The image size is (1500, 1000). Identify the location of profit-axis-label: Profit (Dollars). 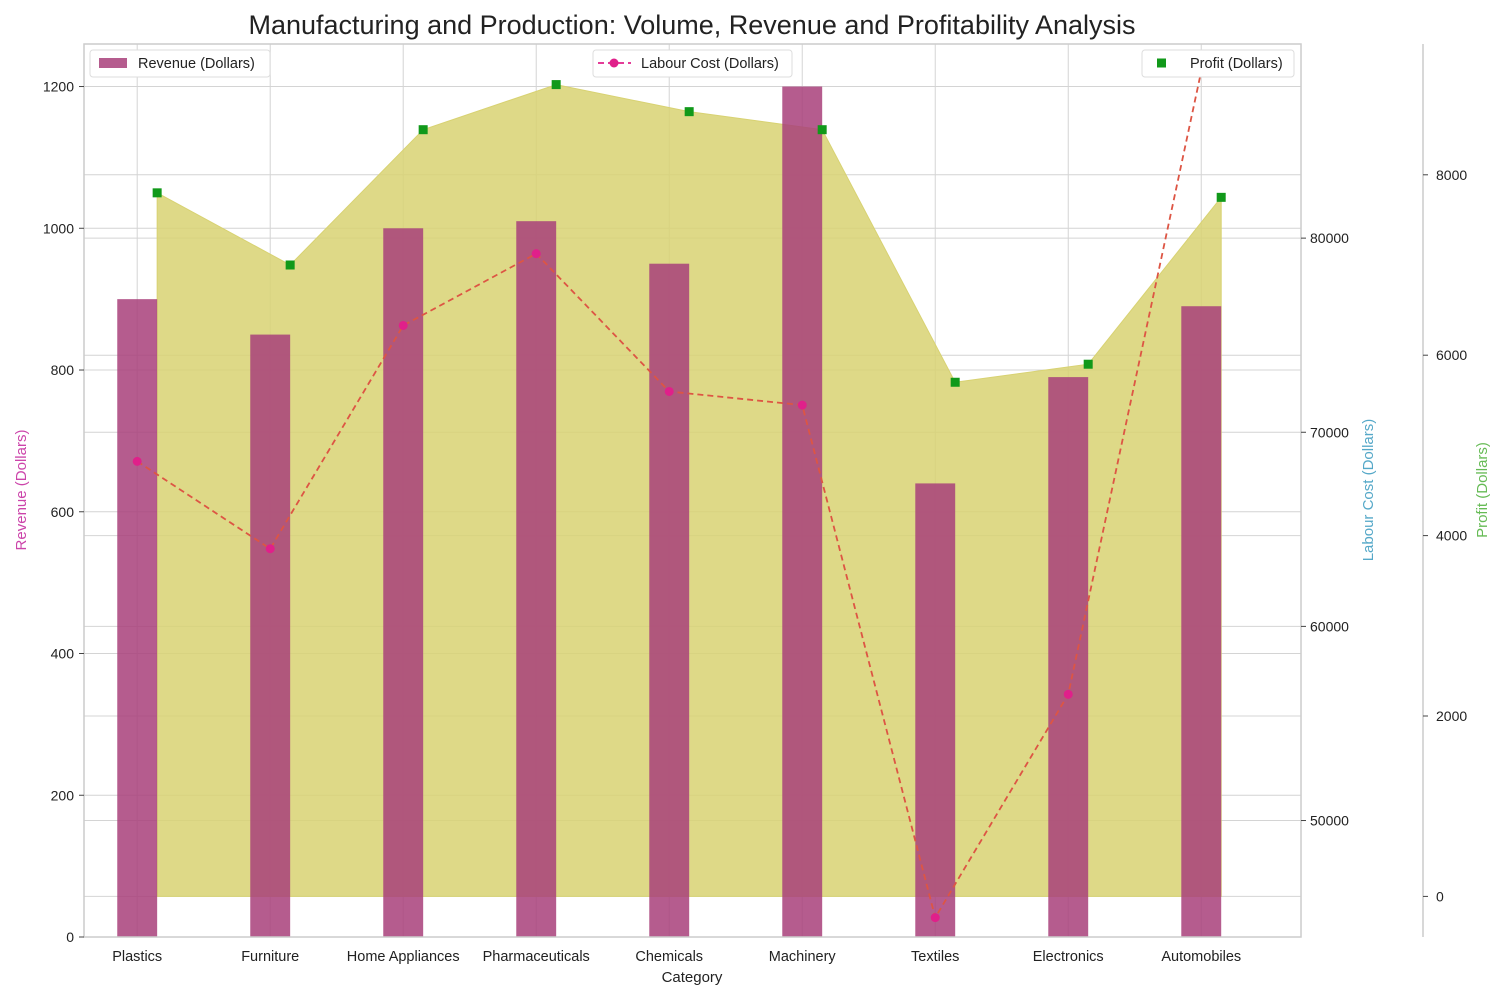
(1482, 490).